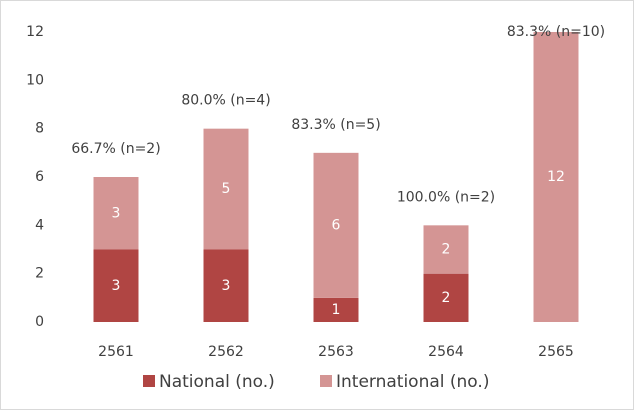  I want to click on x-tick-label: 2561, so click(116, 352).